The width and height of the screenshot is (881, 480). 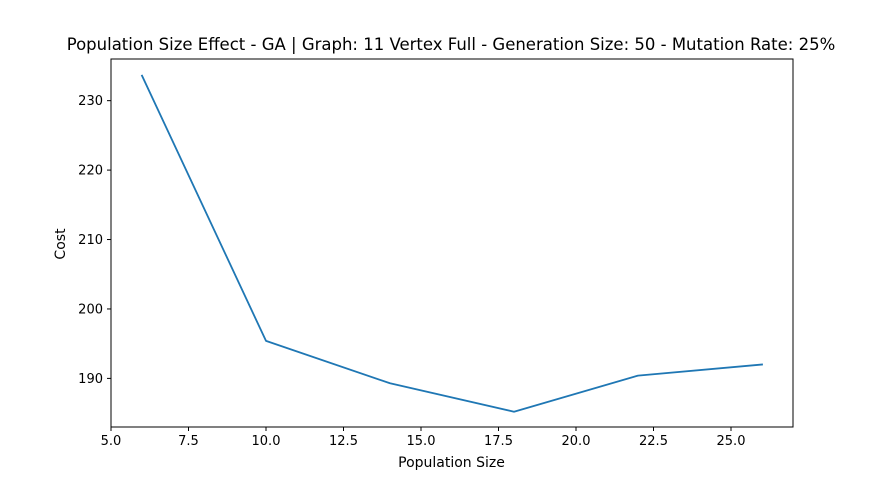 I want to click on y-axis-ticks: 190 200 210 220 230, so click(x=94, y=240).